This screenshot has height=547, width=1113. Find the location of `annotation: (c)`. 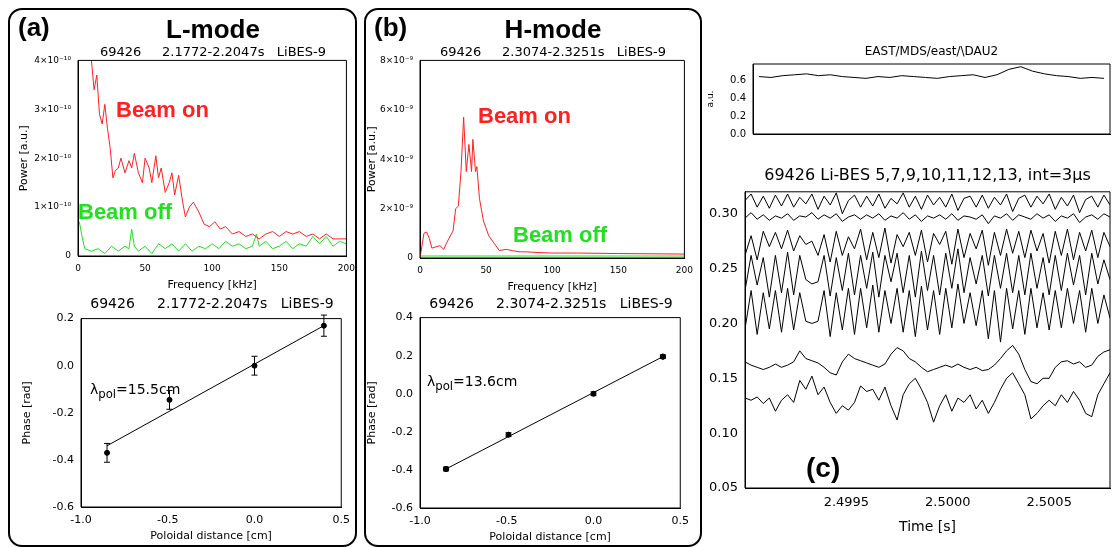

annotation: (c) is located at coordinates (823, 468).